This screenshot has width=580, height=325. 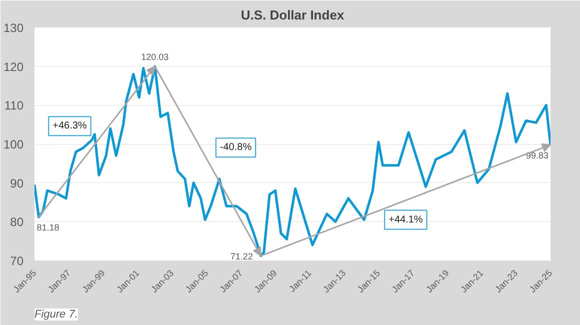 What do you see at coordinates (56, 314) in the screenshot?
I see `caption: Figure 7.` at bounding box center [56, 314].